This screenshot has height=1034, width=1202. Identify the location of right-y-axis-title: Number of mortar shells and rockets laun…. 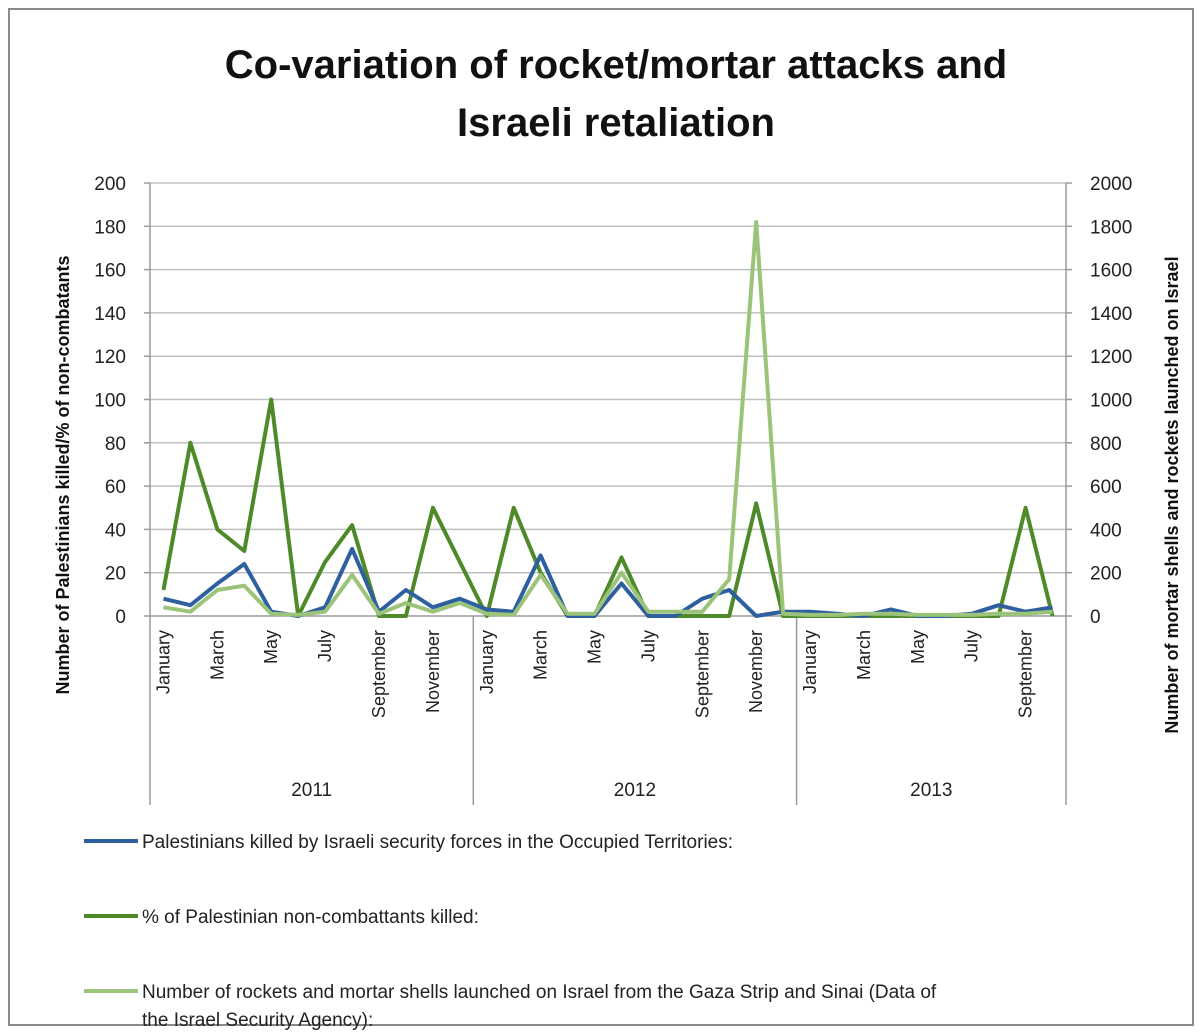
(1172, 494).